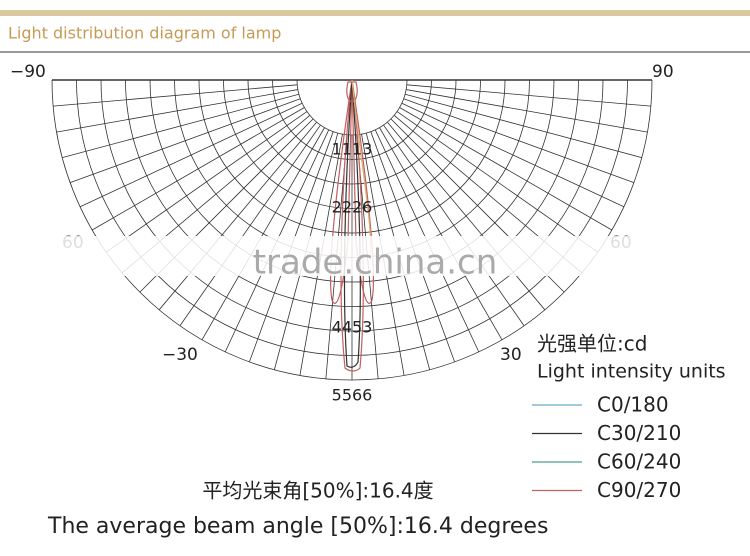 Image resolution: width=750 pixels, height=556 pixels. I want to click on angle-label: −90, so click(28, 72).